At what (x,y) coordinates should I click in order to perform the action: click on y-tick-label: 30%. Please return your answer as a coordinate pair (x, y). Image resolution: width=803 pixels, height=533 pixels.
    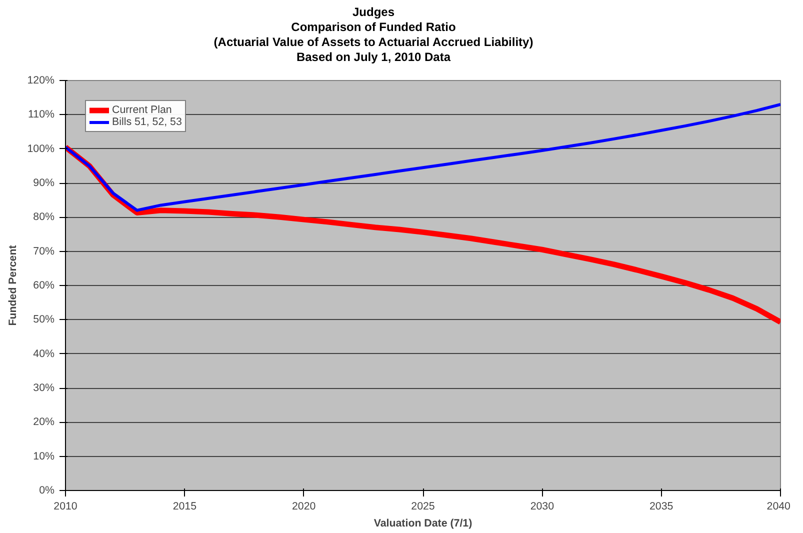
    Looking at the image, I should click on (44, 388).